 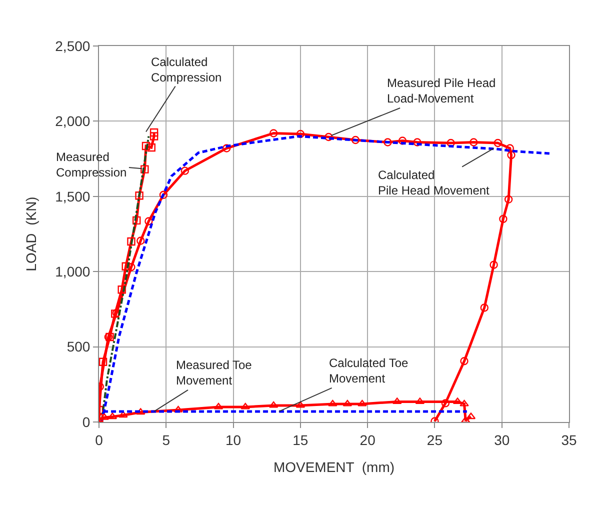 I want to click on x-tick-label: 25, so click(x=434, y=440).